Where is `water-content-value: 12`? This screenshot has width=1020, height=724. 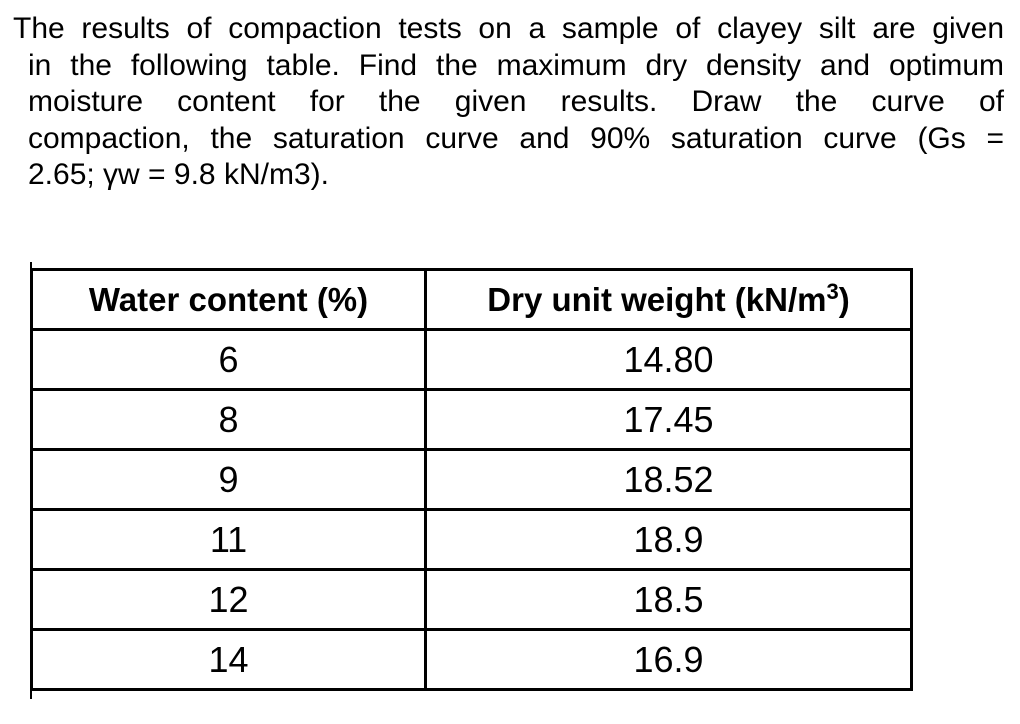
water-content-value: 12 is located at coordinates (228, 599).